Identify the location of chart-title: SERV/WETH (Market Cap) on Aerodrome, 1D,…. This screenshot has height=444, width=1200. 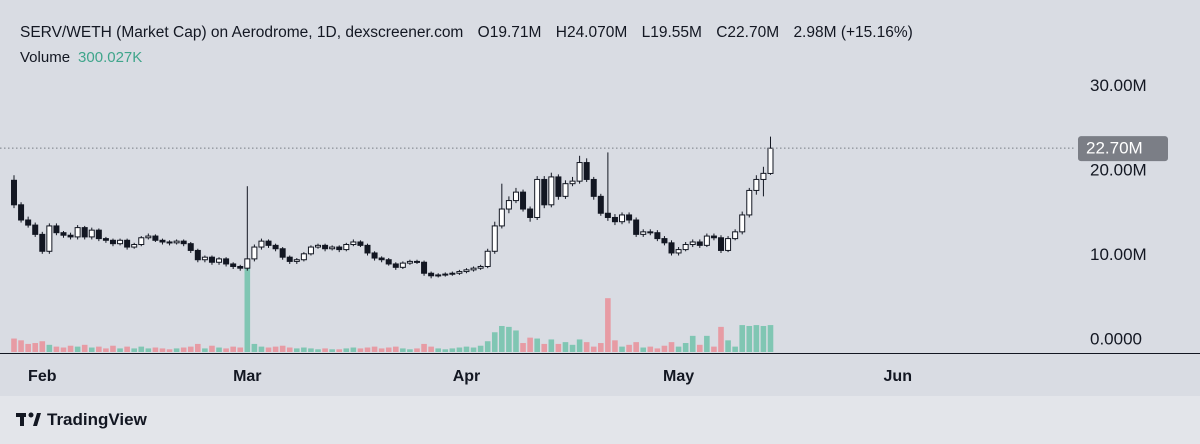
(242, 32).